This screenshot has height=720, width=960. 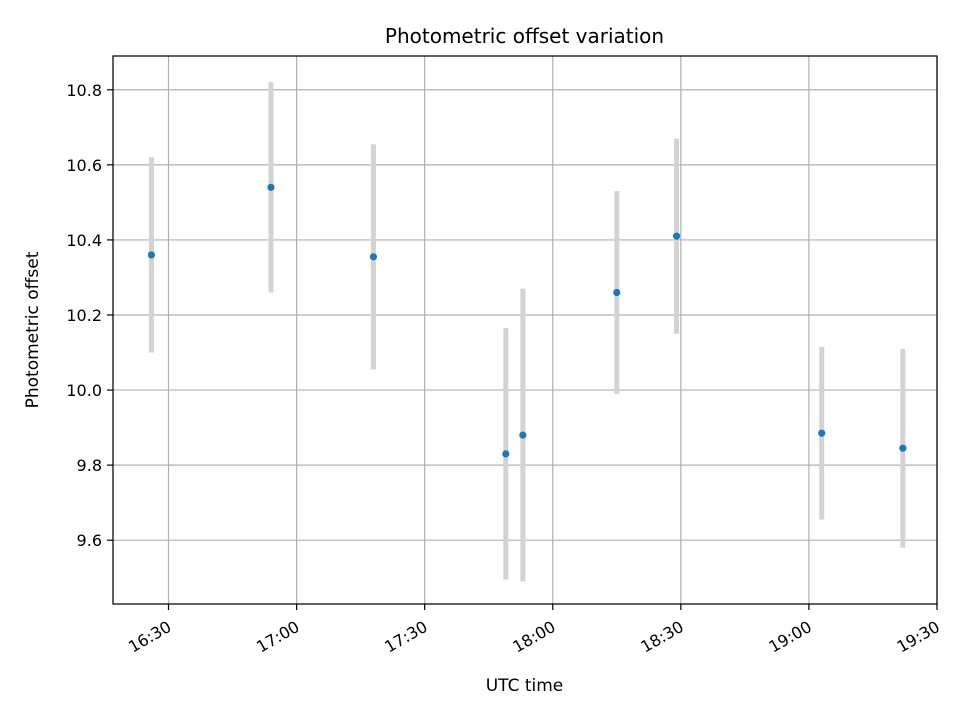 I want to click on x-tick-label: 17:00, so click(x=277, y=637).